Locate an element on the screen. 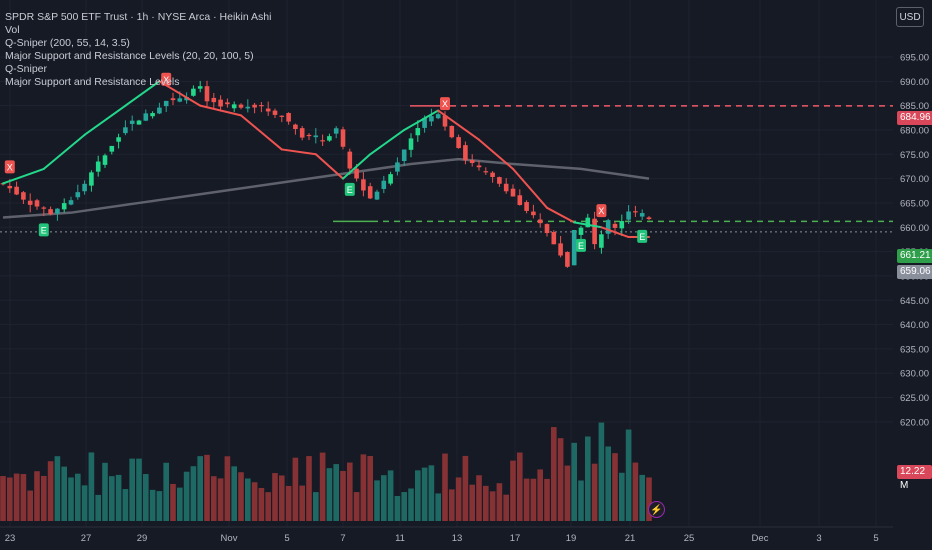 Image resolution: width=932 pixels, height=550 pixels. signal-label: E is located at coordinates (581, 246).